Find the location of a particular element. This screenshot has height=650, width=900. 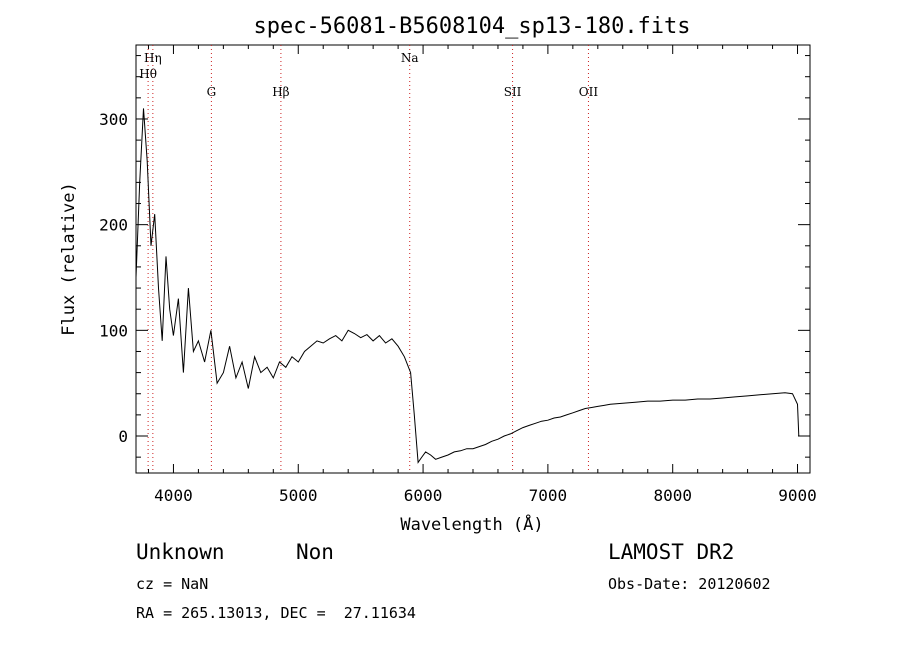

class-label: Unknown is located at coordinates (180, 552).